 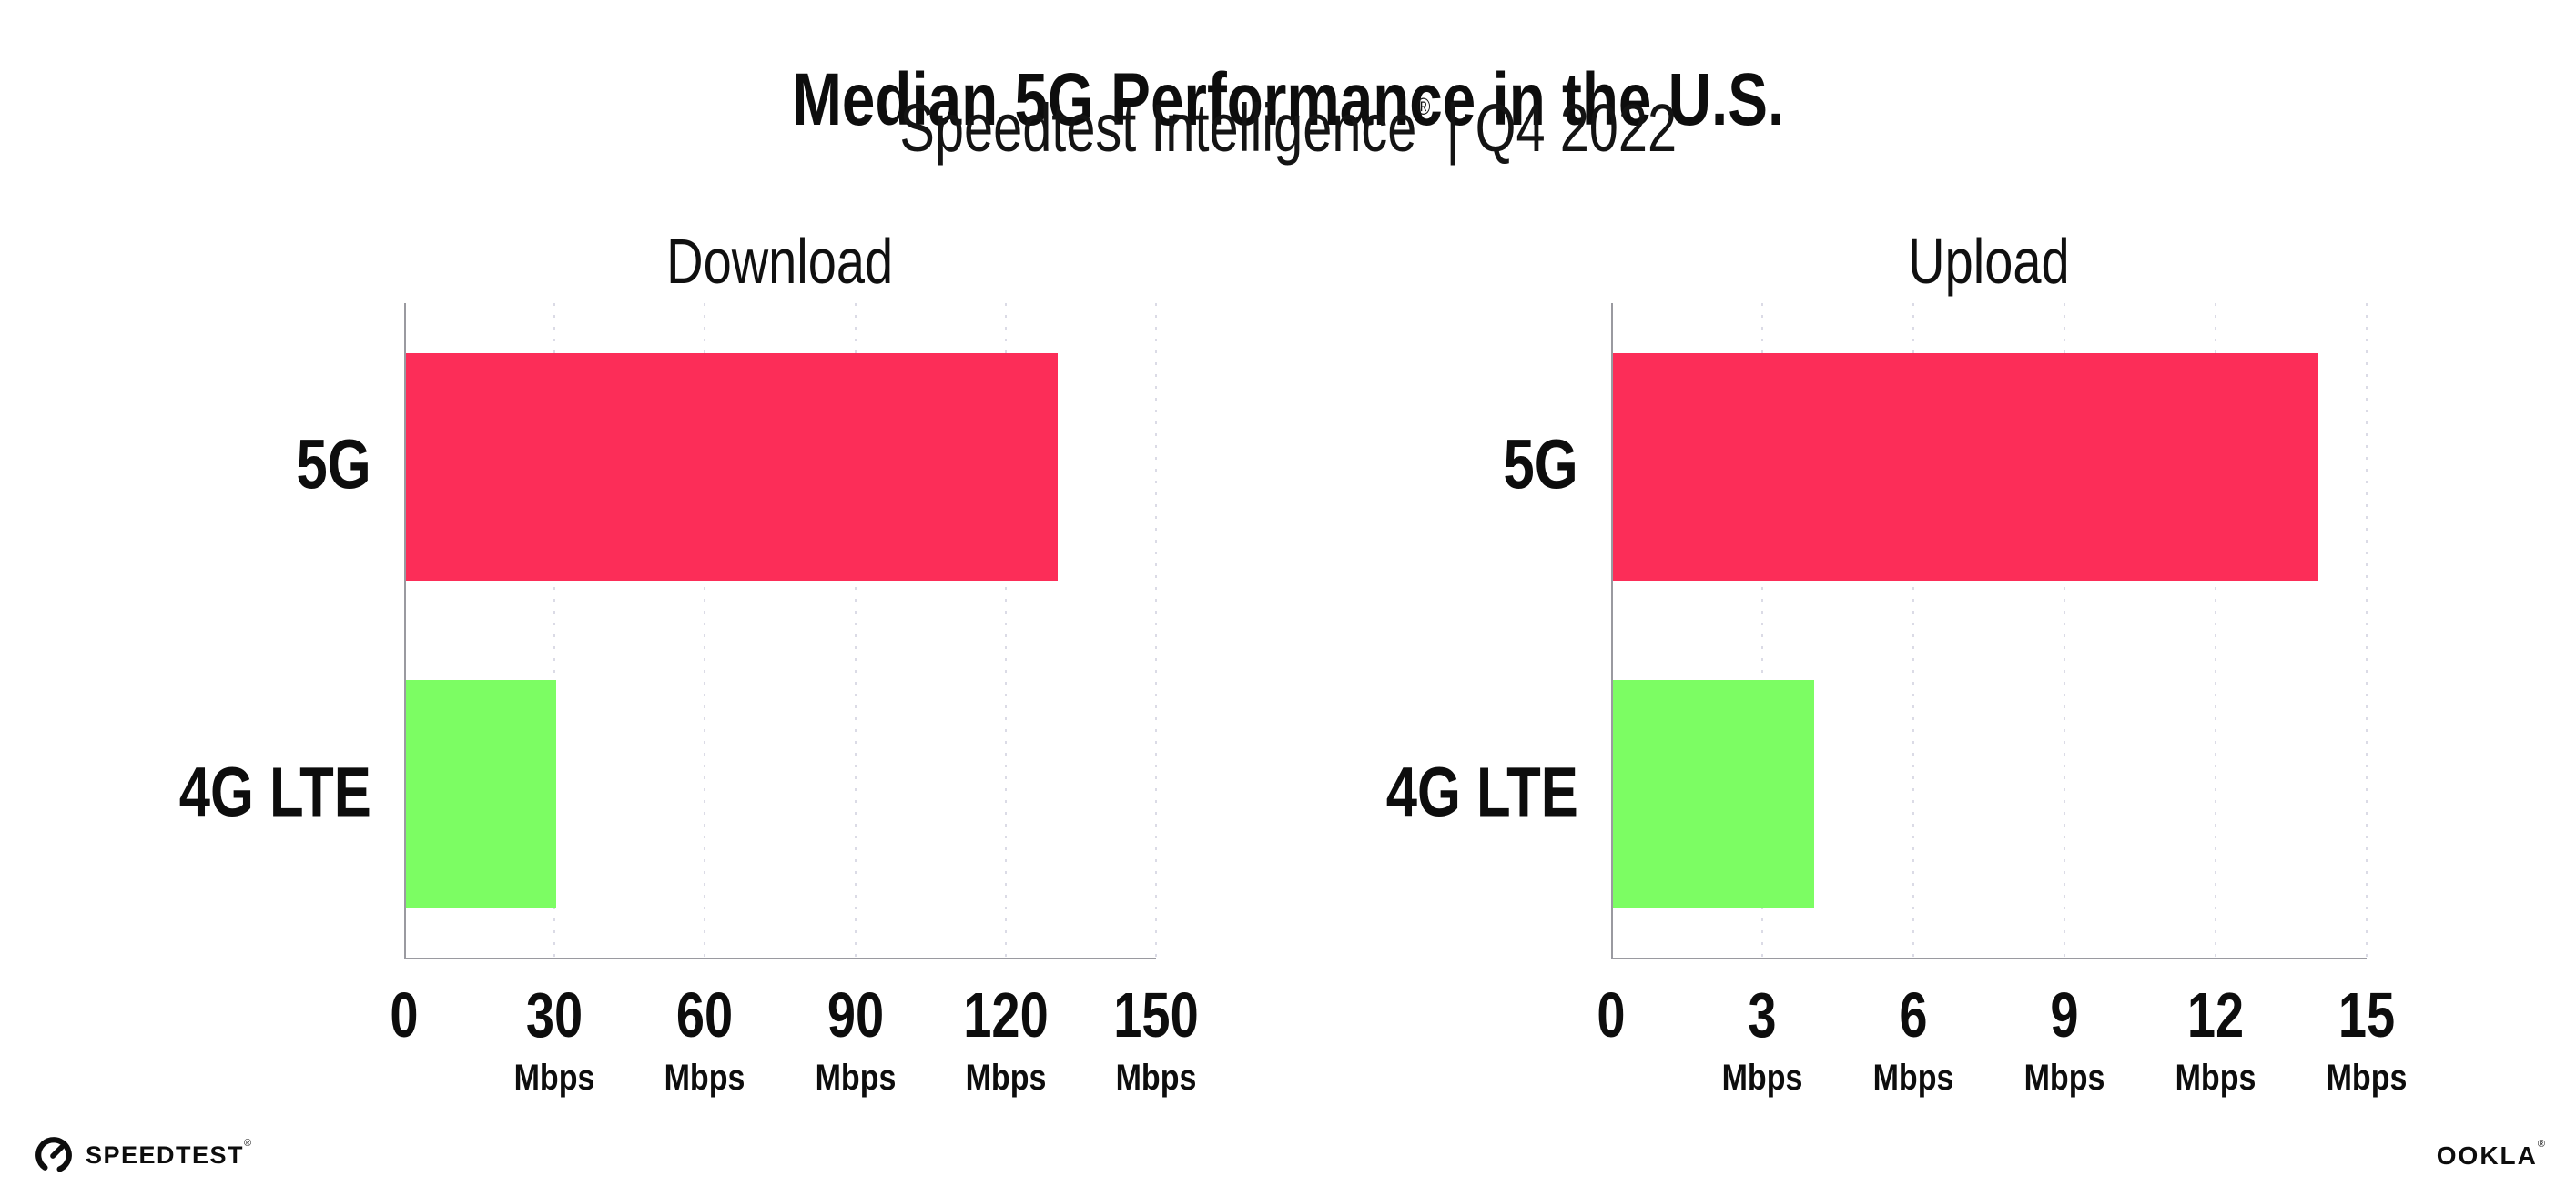 What do you see at coordinates (2215, 1015) in the screenshot?
I see `x-tick-value: 12` at bounding box center [2215, 1015].